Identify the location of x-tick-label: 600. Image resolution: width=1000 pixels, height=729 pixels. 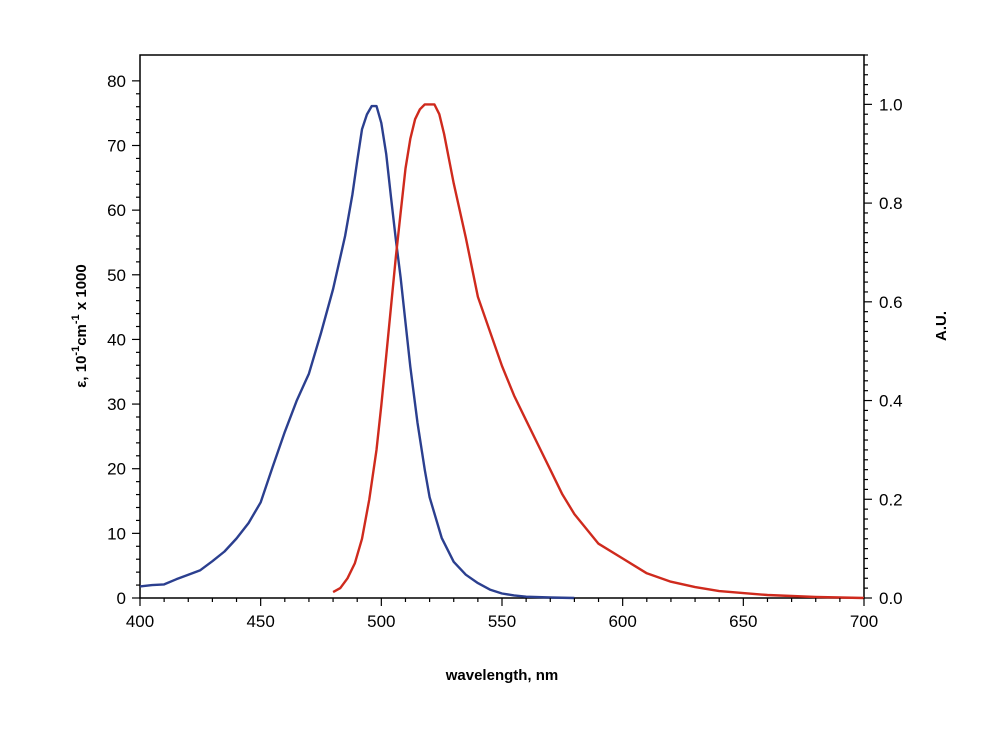
(622, 621).